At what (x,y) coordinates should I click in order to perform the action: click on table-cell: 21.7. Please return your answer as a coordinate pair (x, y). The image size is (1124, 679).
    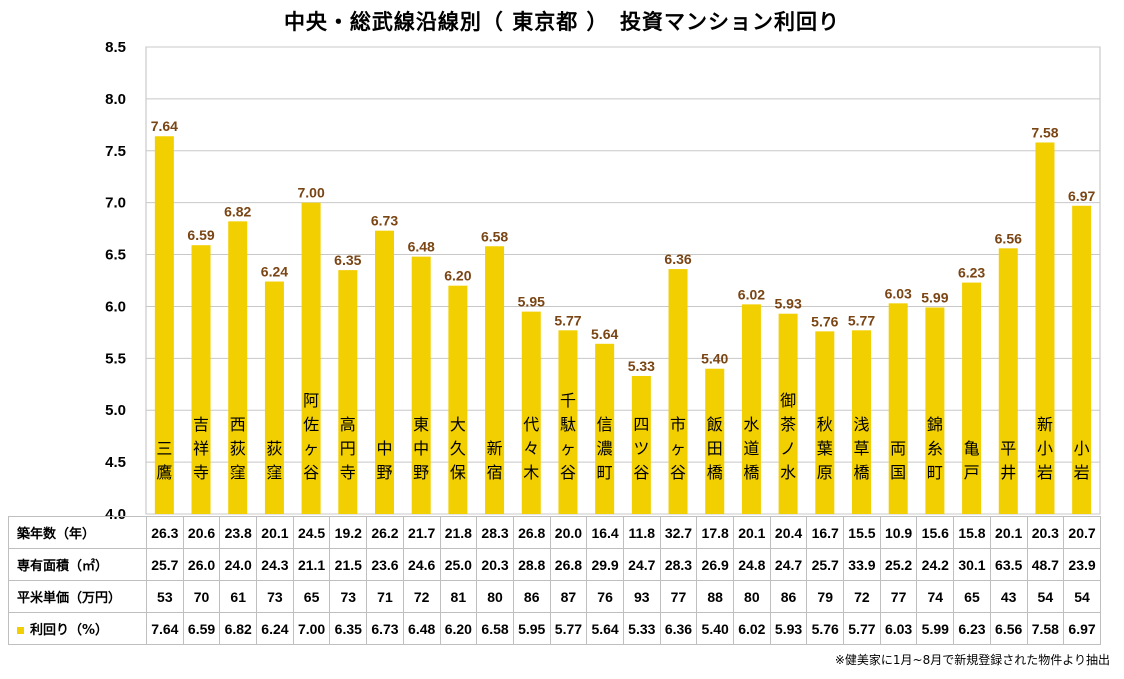
    Looking at the image, I should click on (421, 532).